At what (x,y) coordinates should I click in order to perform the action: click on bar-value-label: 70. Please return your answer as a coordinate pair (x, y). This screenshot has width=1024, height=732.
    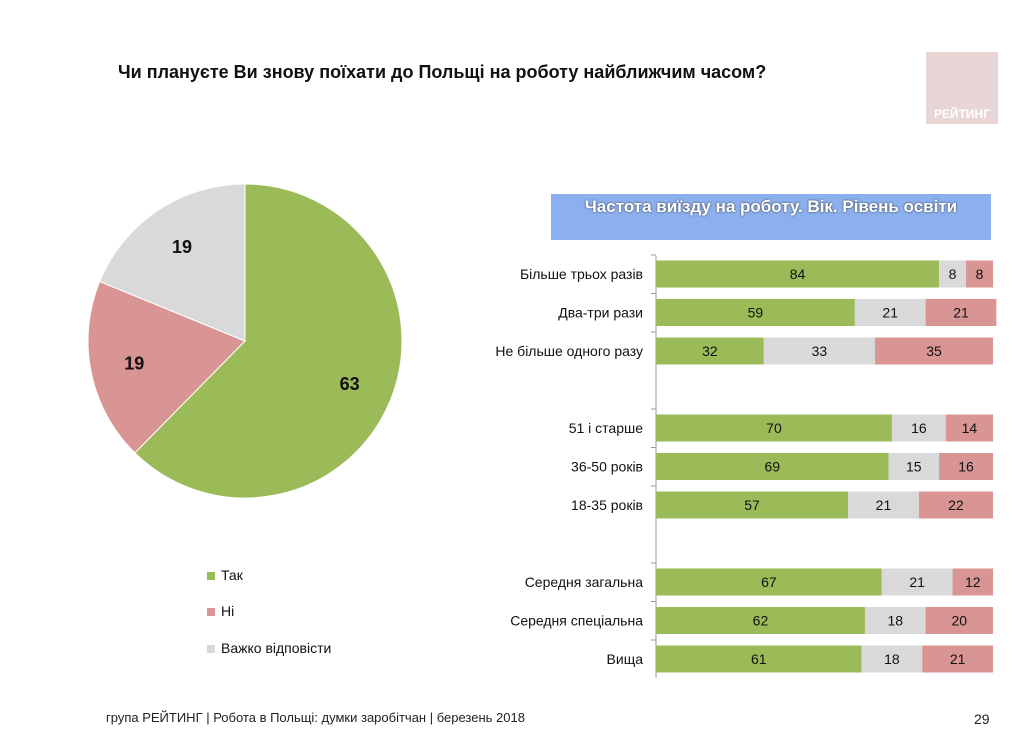
    Looking at the image, I should click on (774, 428).